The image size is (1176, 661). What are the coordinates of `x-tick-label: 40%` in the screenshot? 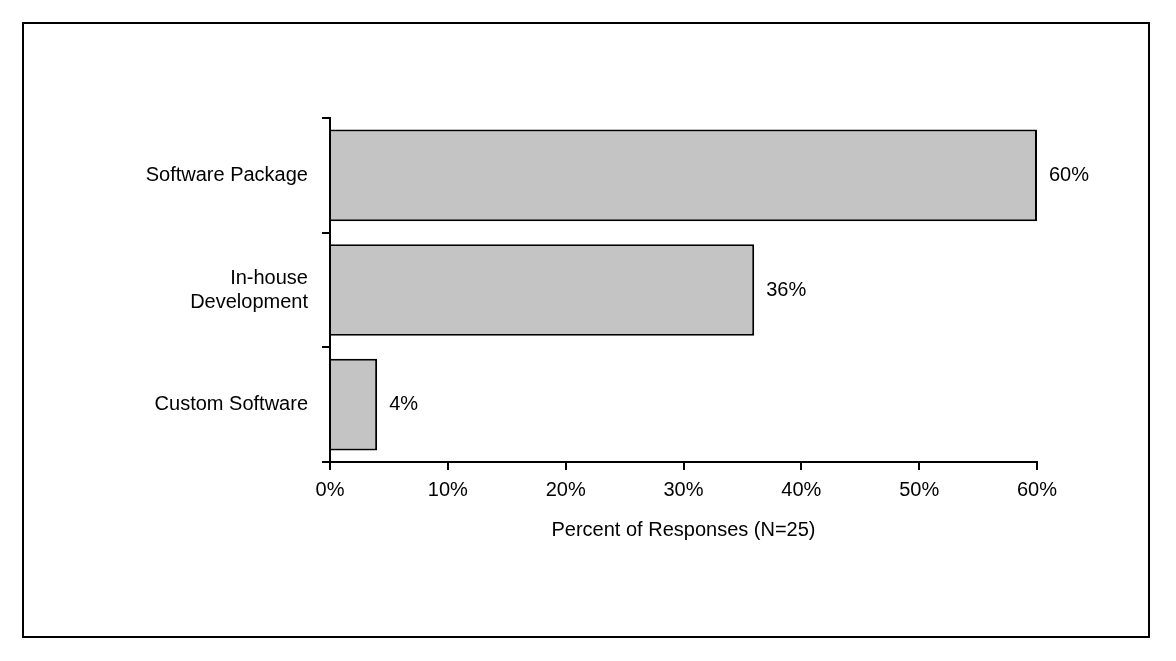 It's located at (801, 488).